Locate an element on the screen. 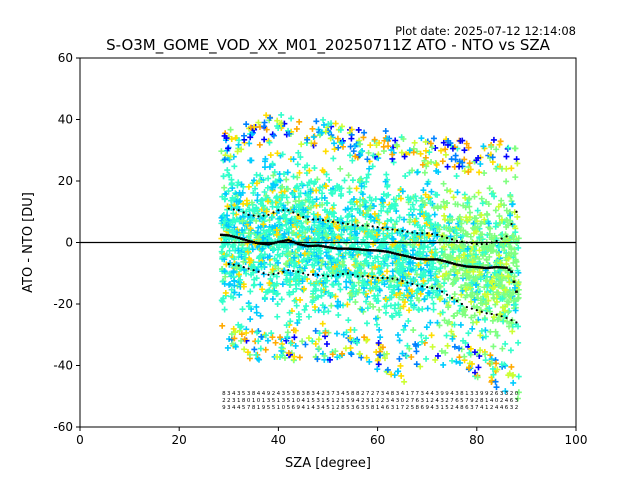 Image resolution: width=640 pixels, height=480 pixels. bin-count-label: 0 is located at coordinates (403, 401).